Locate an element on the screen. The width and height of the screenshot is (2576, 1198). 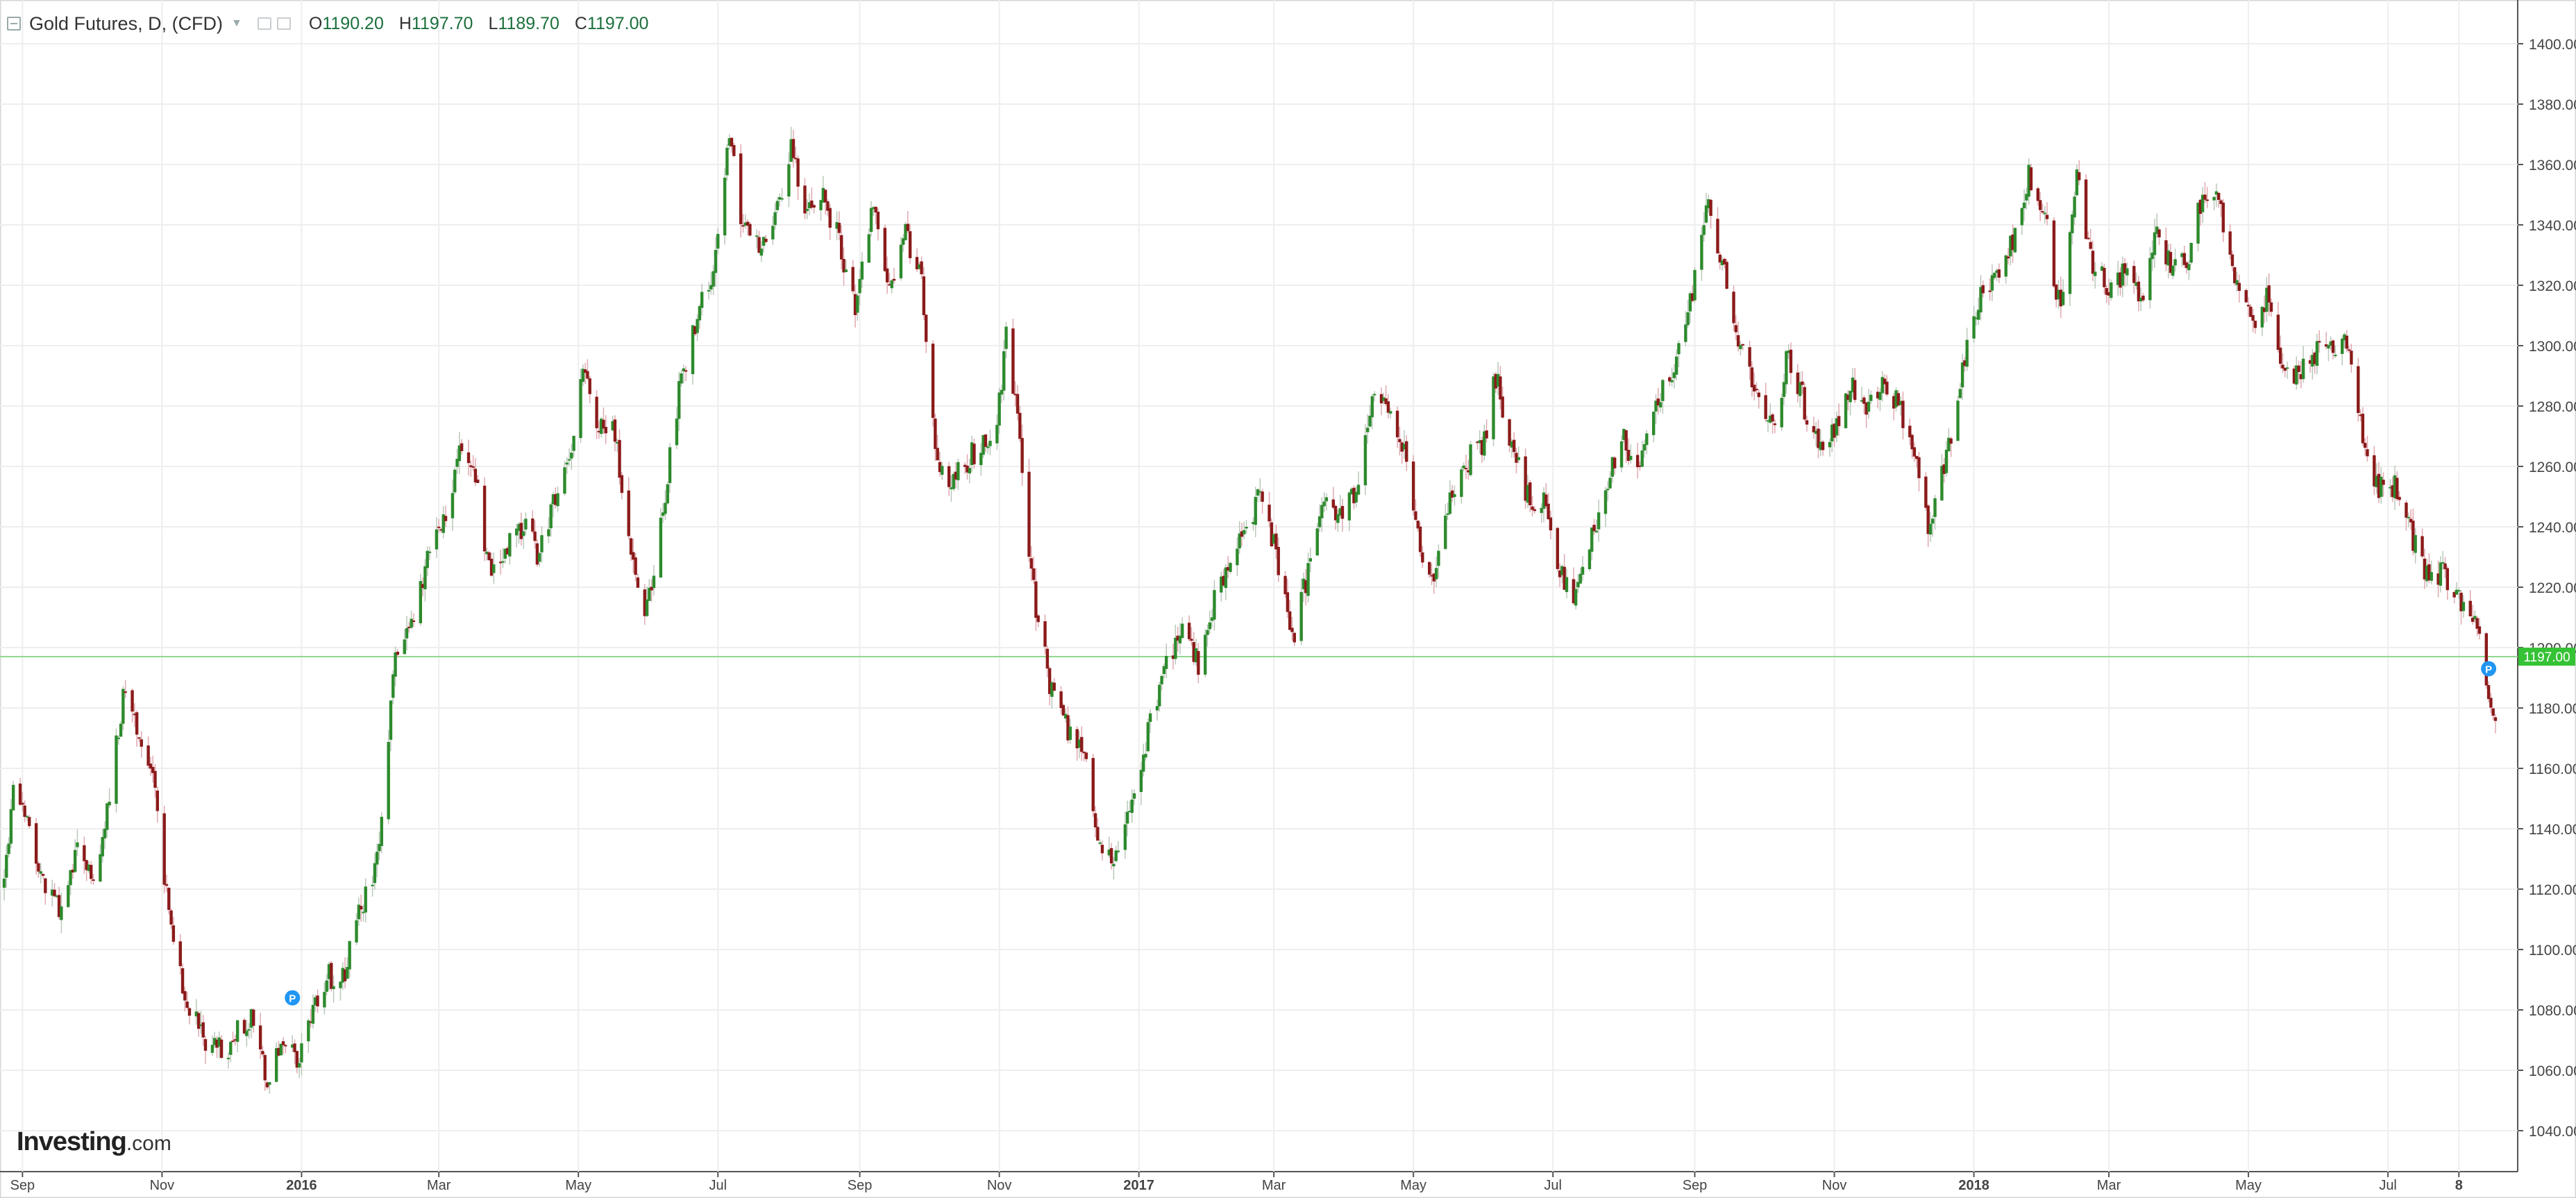
hide-icon is located at coordinates (283, 24).